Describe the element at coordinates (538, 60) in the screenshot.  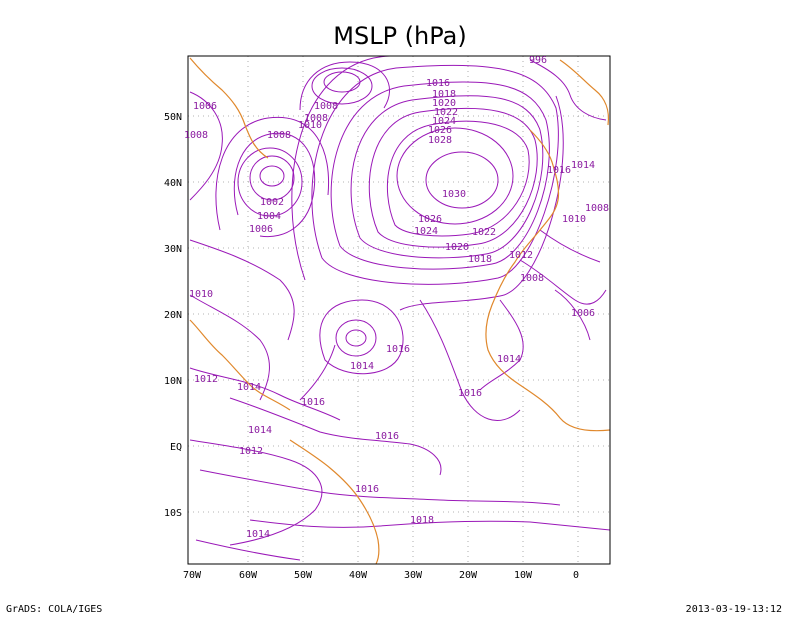
I see `contour-label: 996` at that location.